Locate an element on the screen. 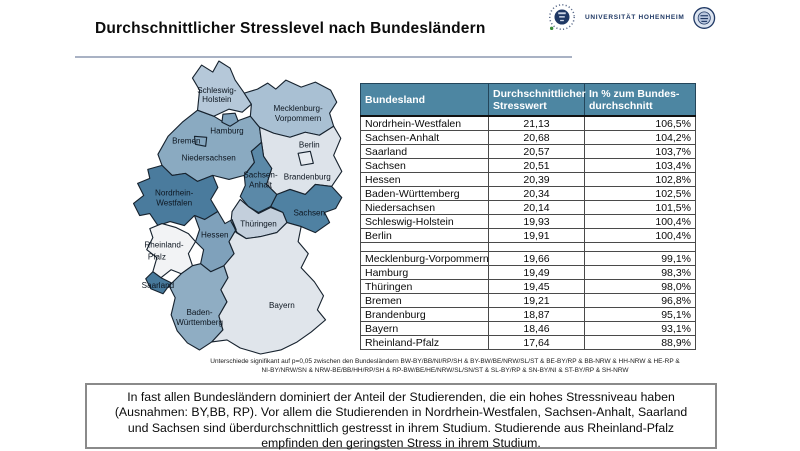 Image resolution: width=800 pixels, height=451 pixels. stress-value: 19,93 is located at coordinates (536, 221).